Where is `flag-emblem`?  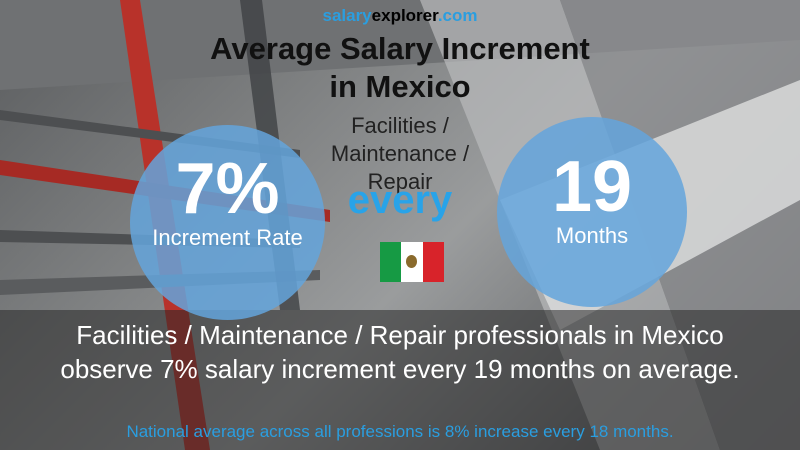 flag-emblem is located at coordinates (412, 261).